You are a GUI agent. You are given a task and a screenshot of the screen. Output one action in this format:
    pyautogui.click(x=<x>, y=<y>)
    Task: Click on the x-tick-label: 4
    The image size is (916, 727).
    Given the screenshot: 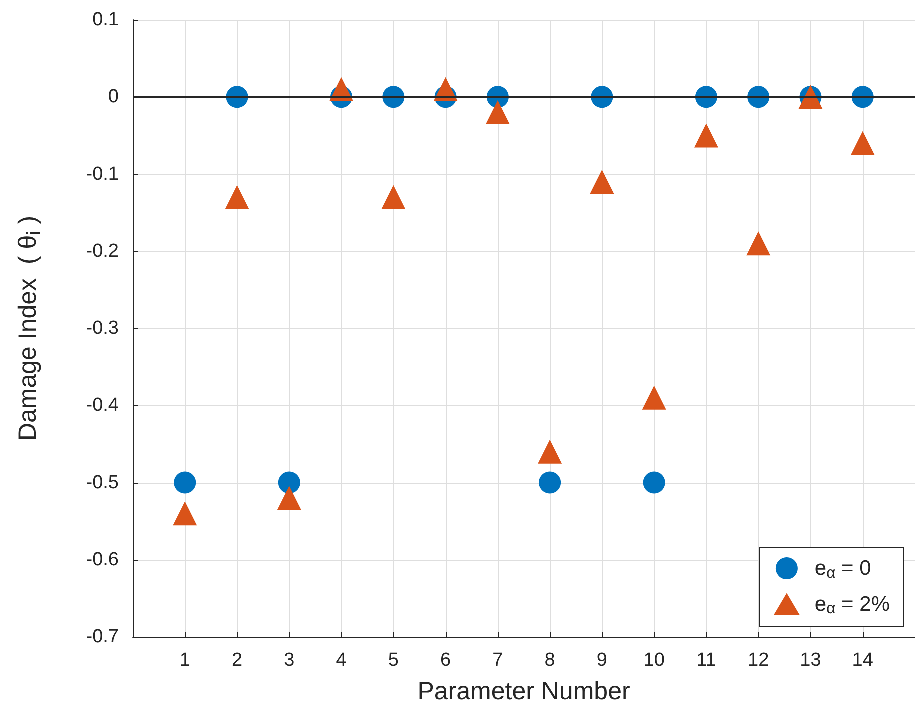 What is the action you would take?
    pyautogui.click(x=342, y=660)
    